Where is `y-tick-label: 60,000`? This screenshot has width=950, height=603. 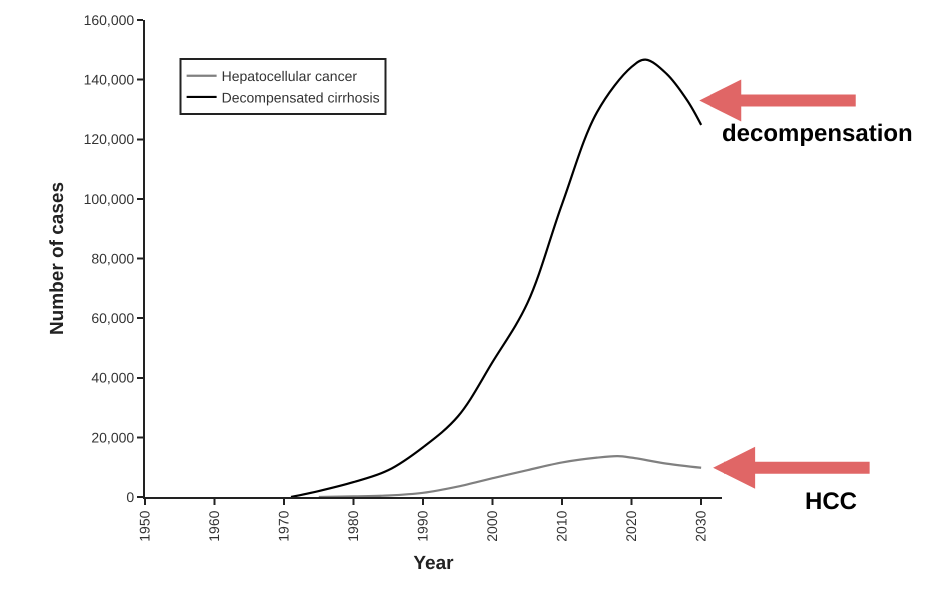 y-tick-label: 60,000 is located at coordinates (112, 318).